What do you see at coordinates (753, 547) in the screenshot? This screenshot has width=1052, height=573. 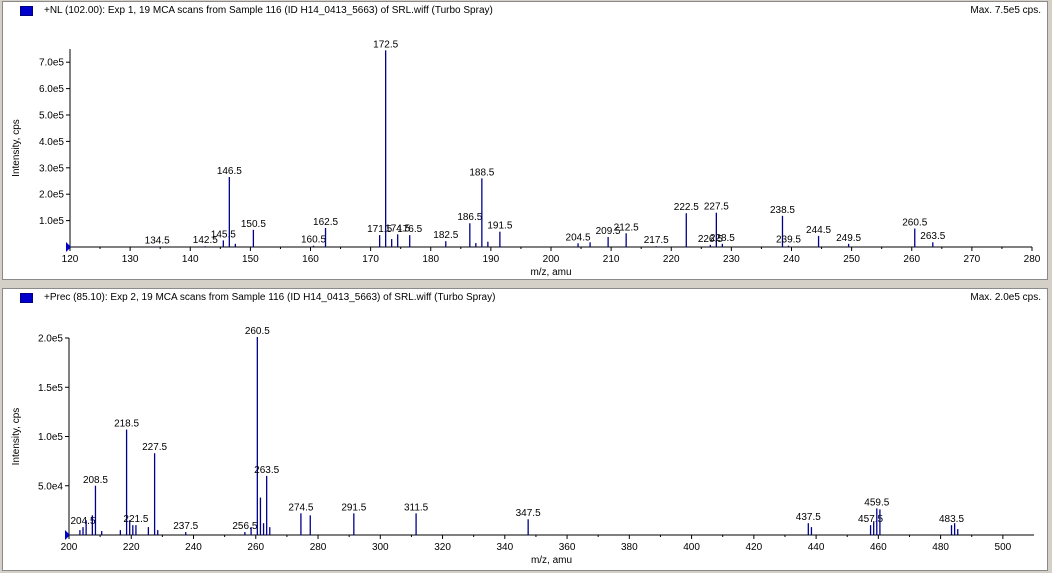 I see `x-tick-label: 420` at bounding box center [753, 547].